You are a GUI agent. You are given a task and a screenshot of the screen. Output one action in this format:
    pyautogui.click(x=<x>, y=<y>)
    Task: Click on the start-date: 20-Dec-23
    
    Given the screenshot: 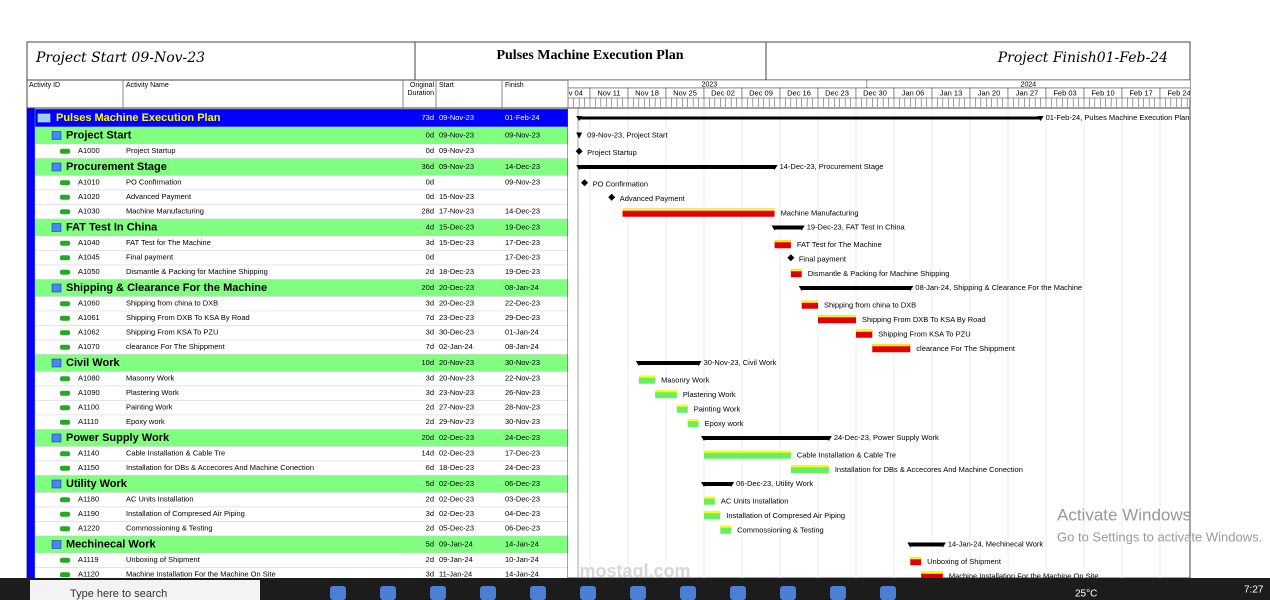 What is the action you would take?
    pyautogui.click(x=456, y=287)
    